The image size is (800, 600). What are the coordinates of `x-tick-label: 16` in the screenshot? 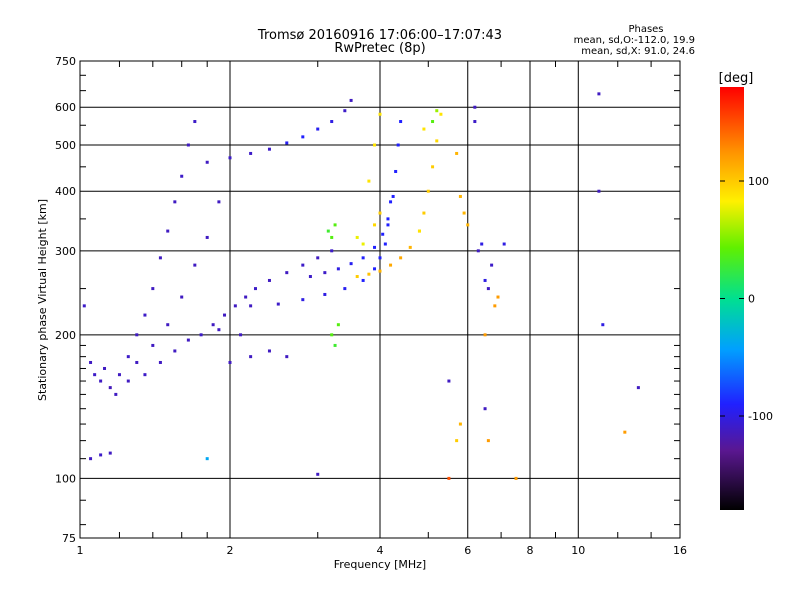 It's located at (680, 550).